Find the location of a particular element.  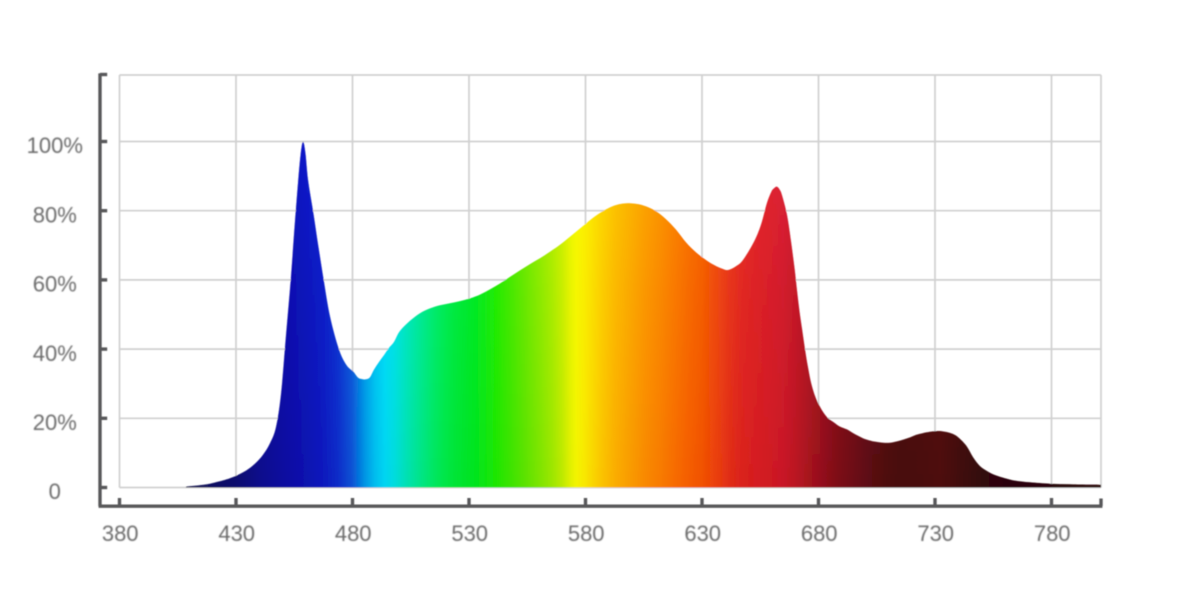

svg-text: 430 is located at coordinates (236, 533).